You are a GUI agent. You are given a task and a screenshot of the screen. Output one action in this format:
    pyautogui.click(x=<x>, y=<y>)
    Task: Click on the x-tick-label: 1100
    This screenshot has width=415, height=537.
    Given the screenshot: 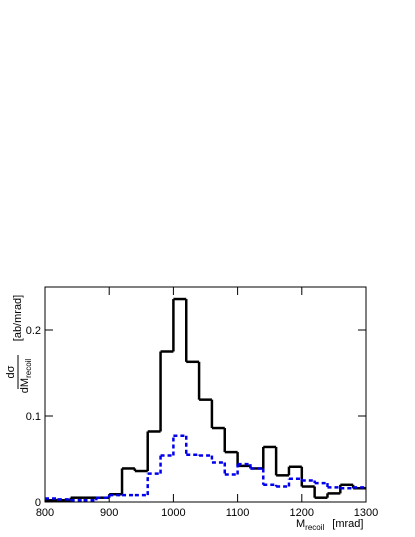 What is the action you would take?
    pyautogui.click(x=238, y=513)
    